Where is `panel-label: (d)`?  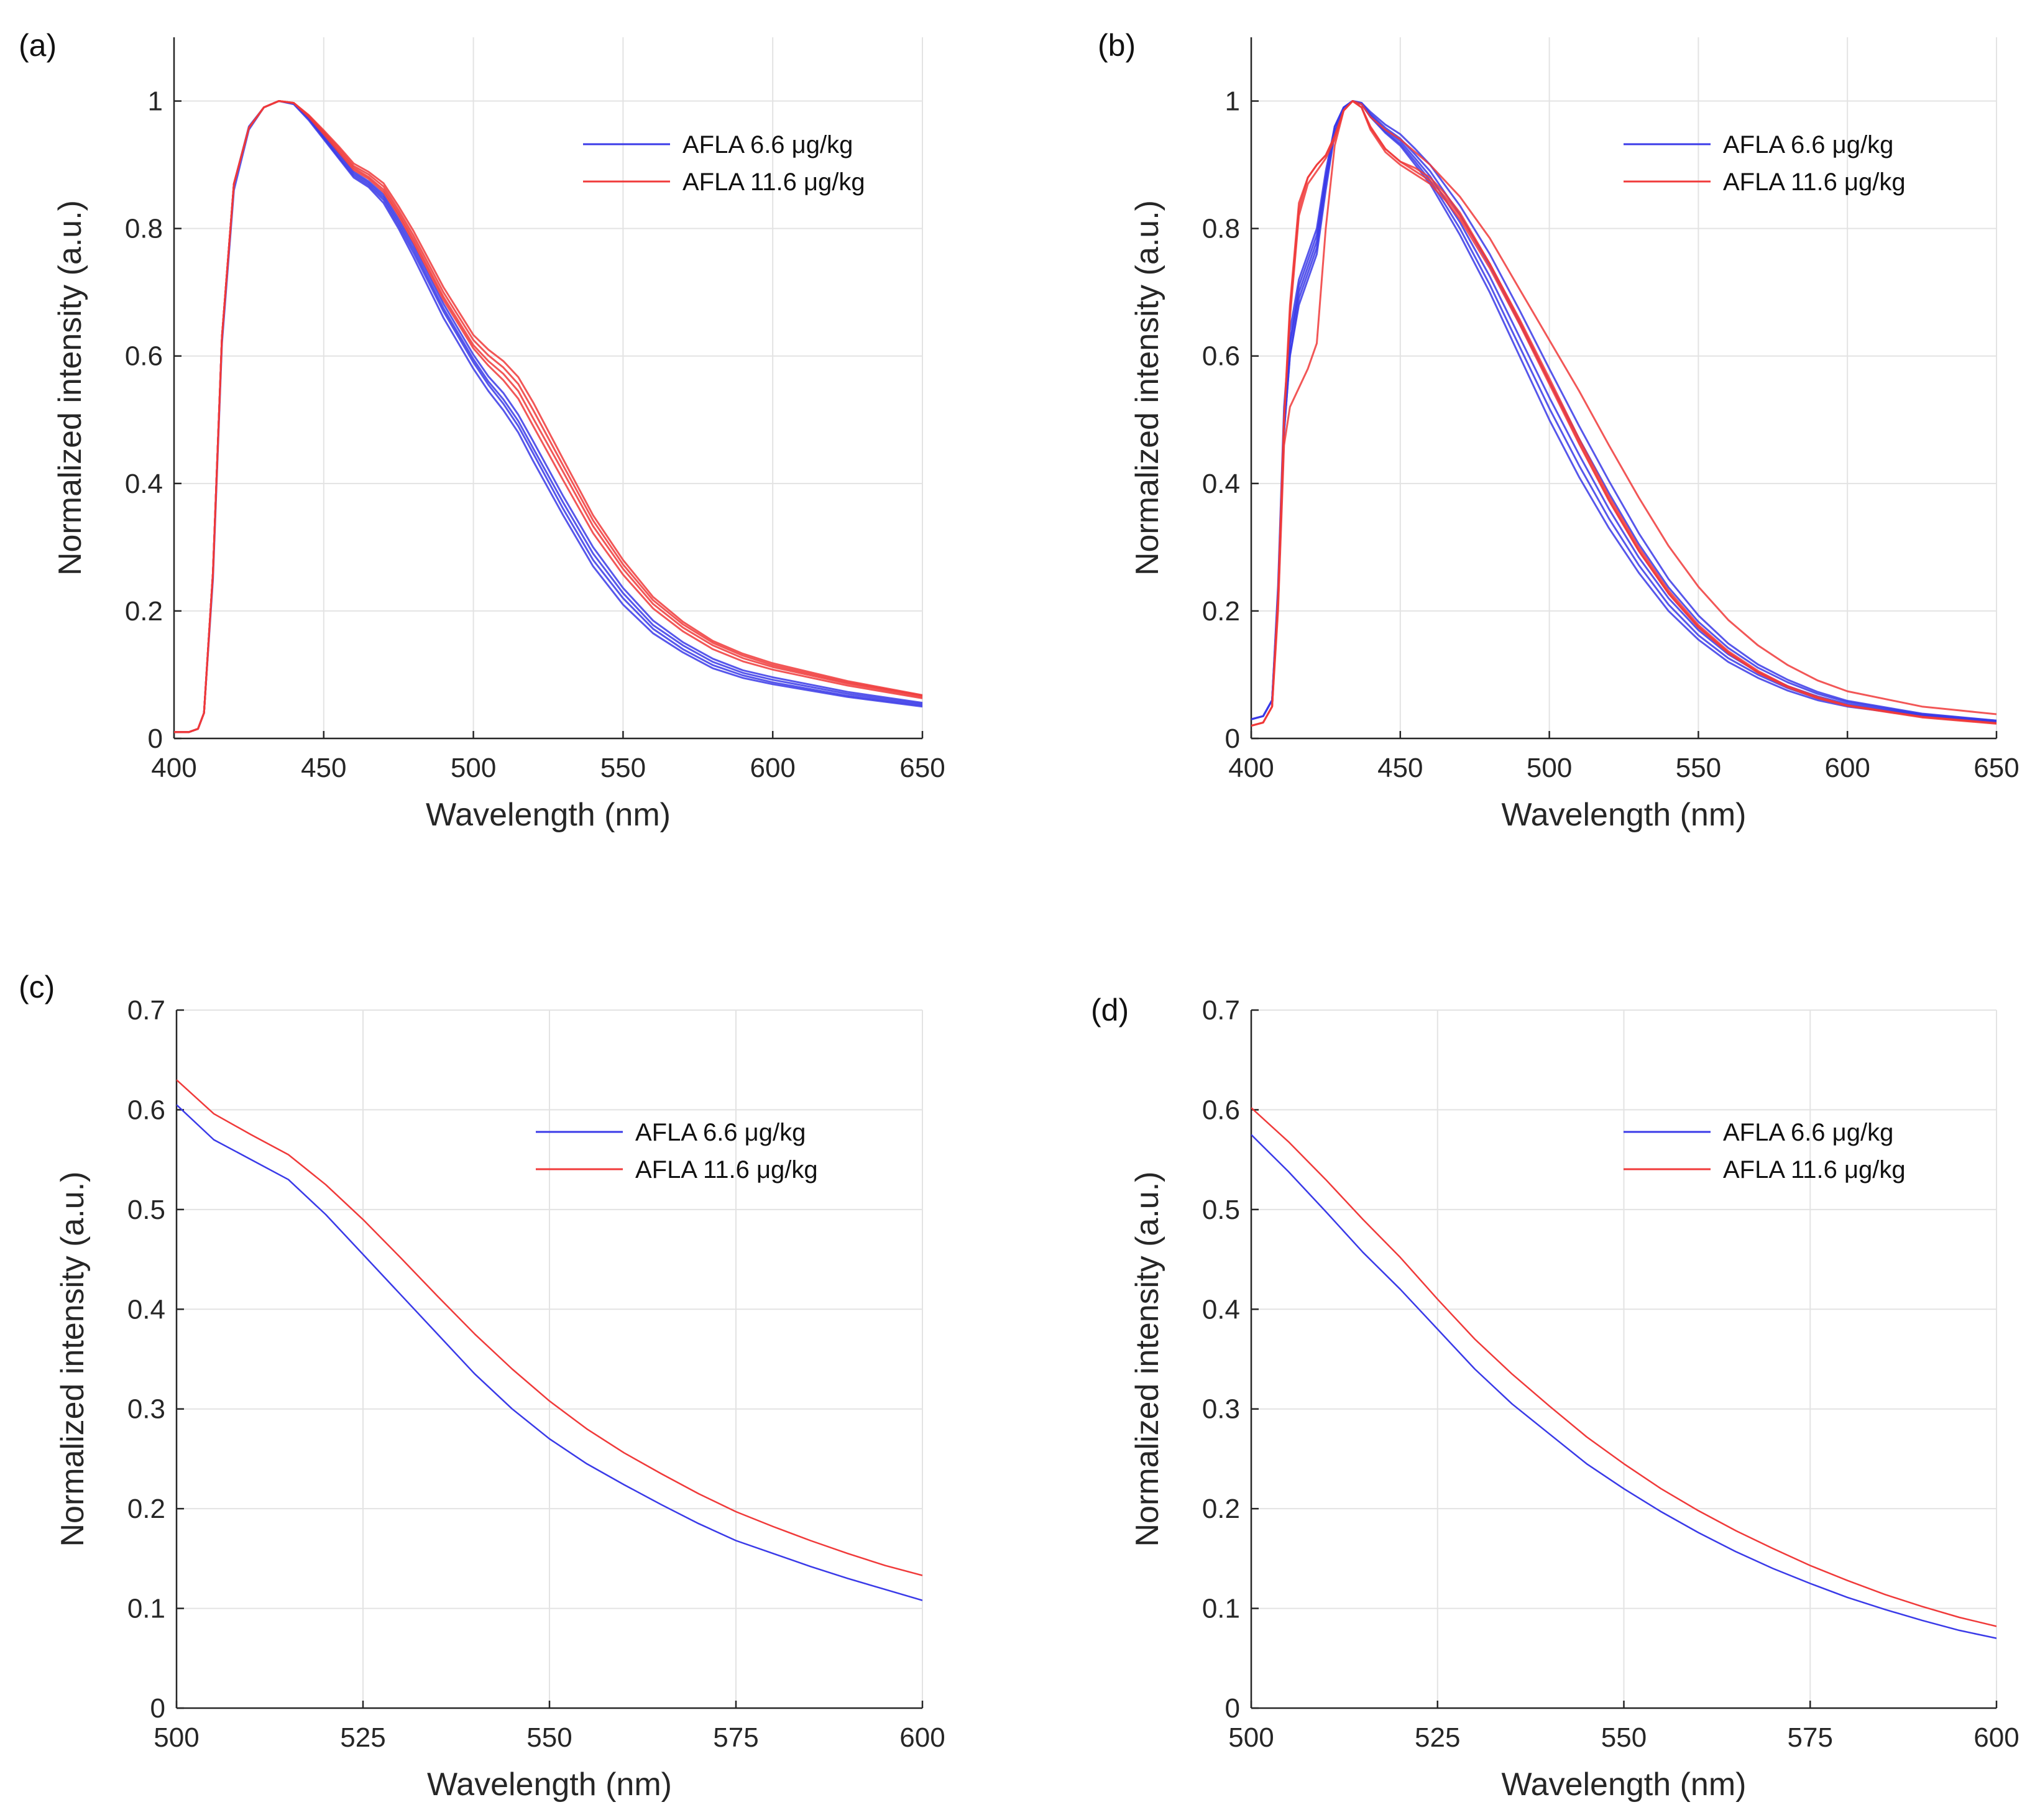
panel-label: (d) is located at coordinates (1110, 1010).